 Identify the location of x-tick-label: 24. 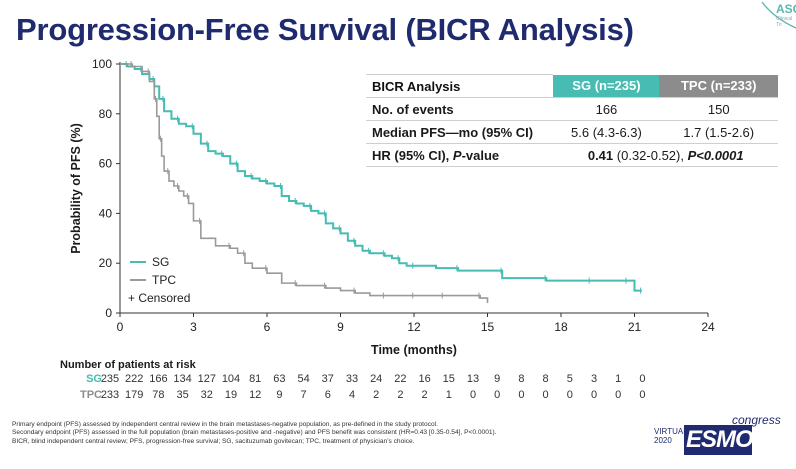
(708, 327).